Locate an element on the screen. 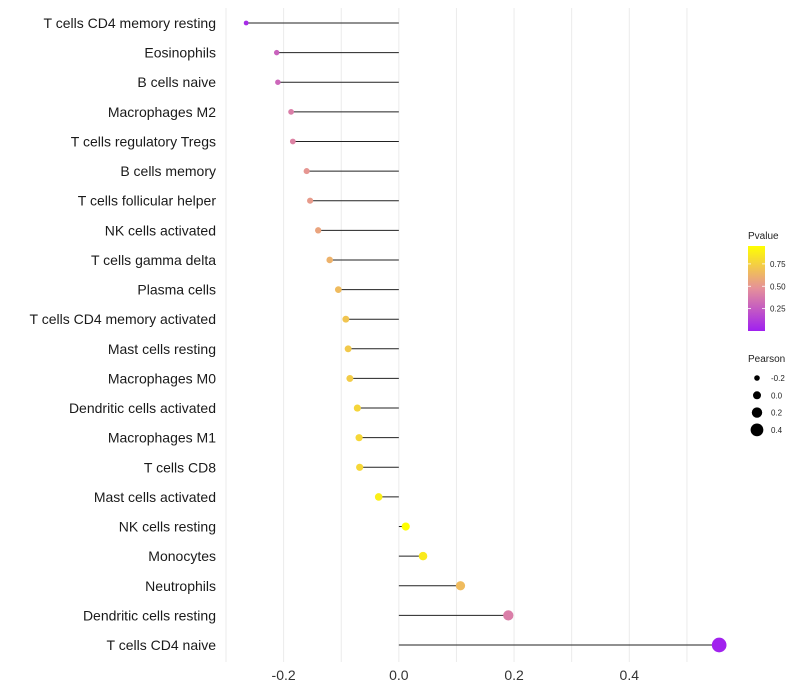  category-label: Mast cells activated is located at coordinates (155, 497).